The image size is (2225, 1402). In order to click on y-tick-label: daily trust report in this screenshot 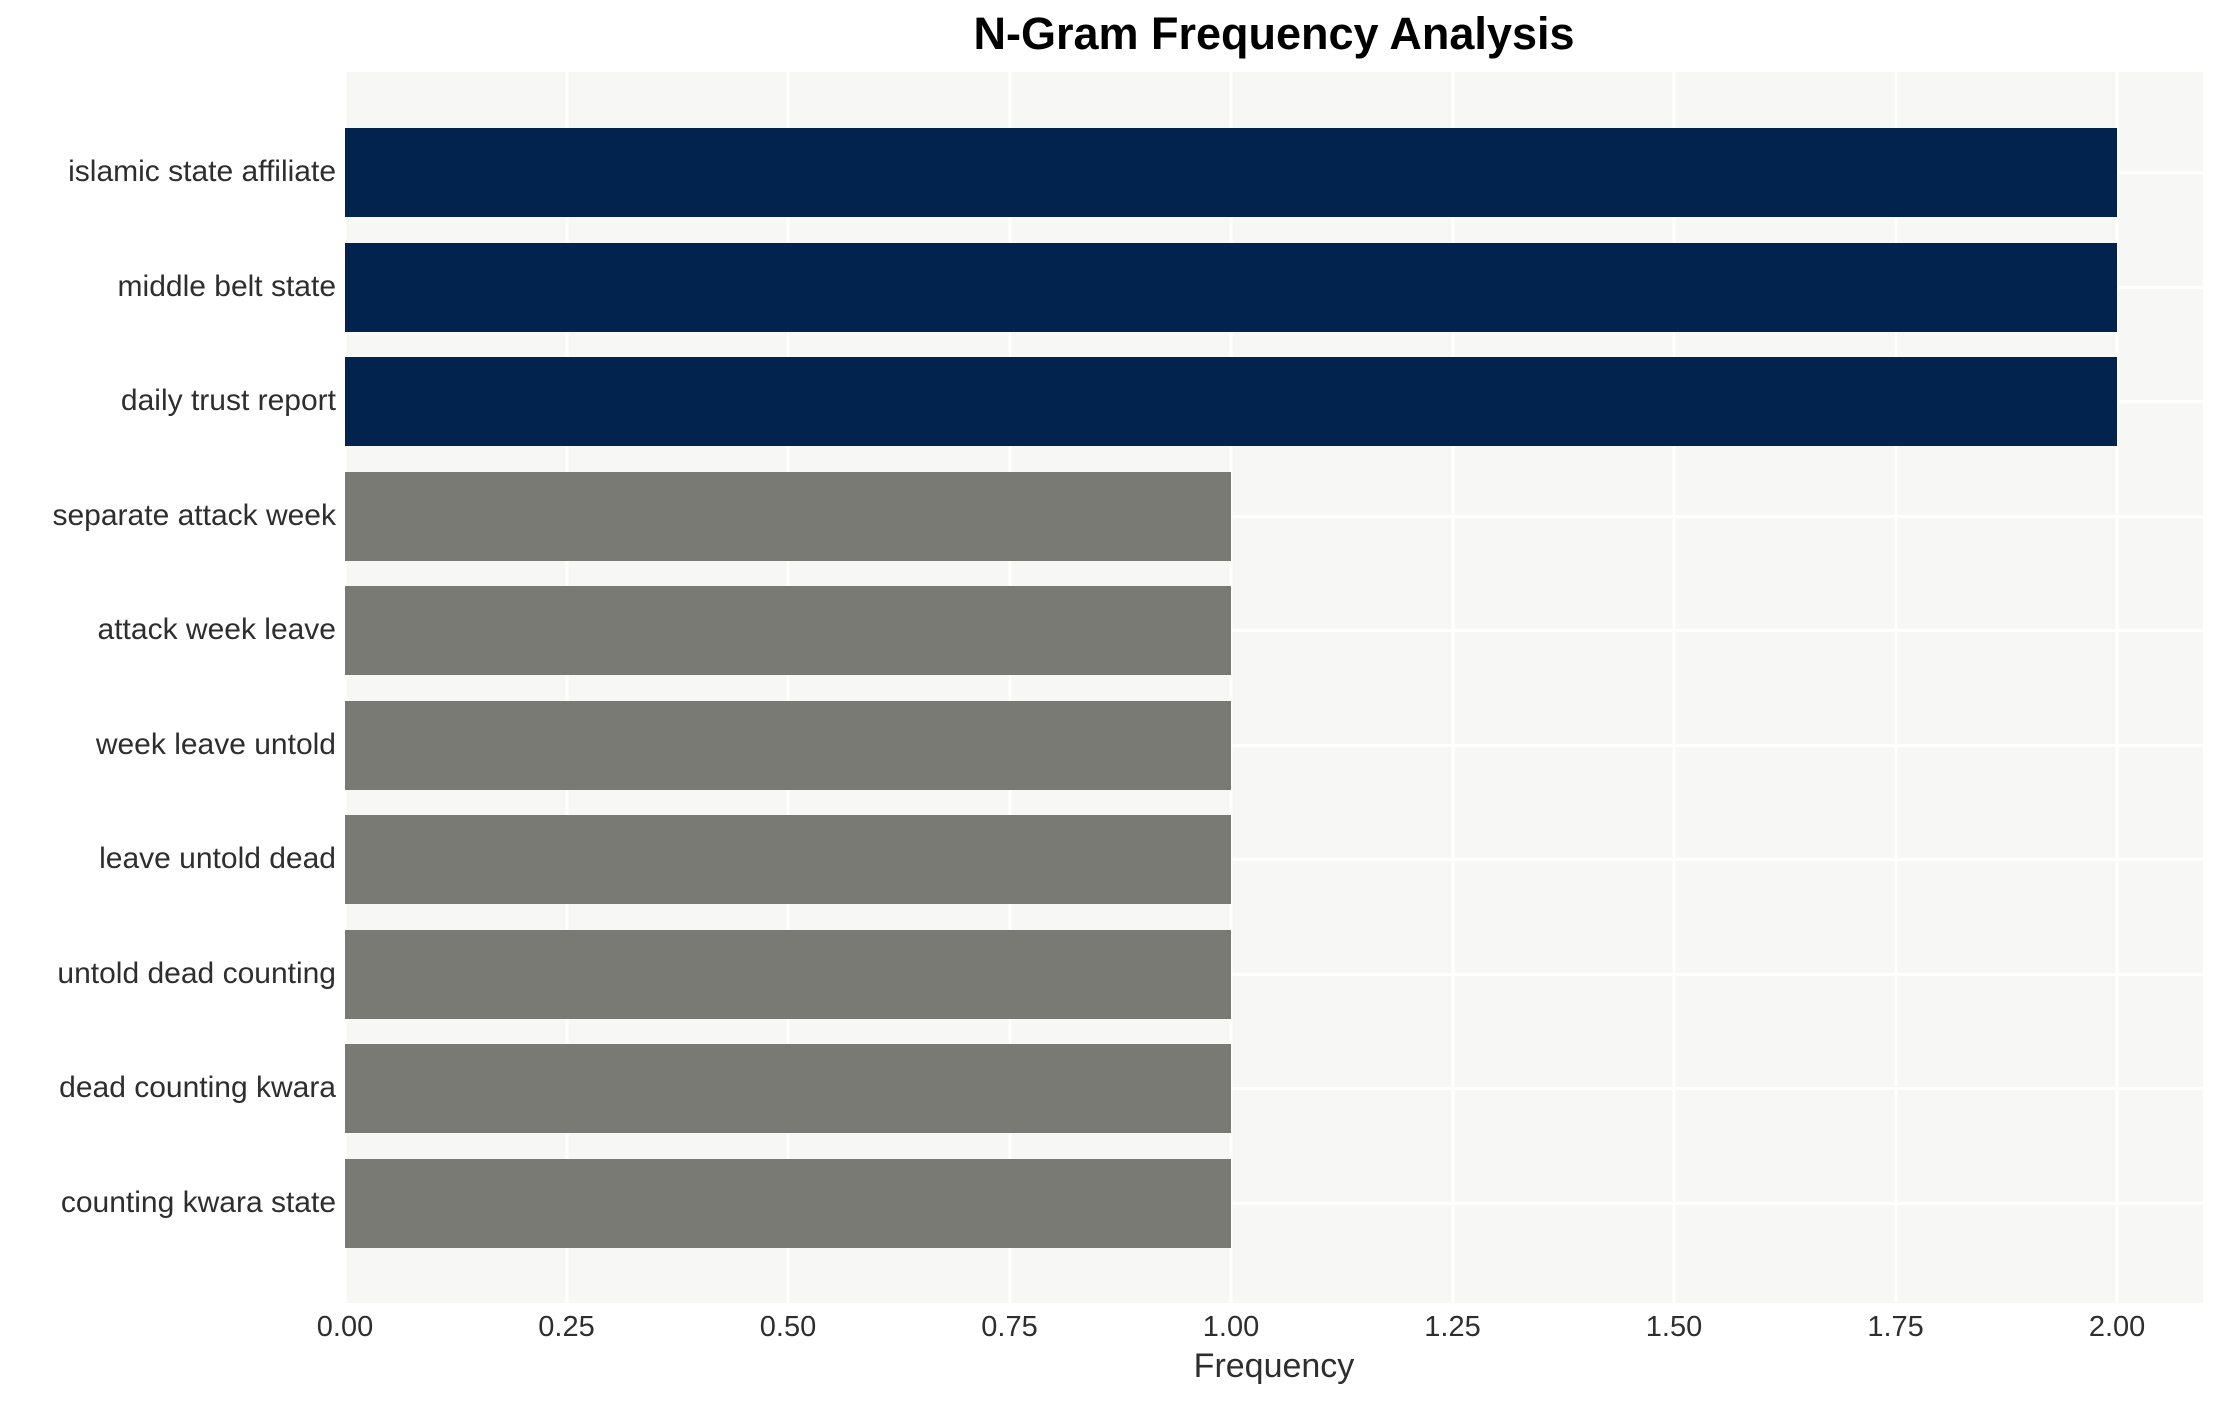, I will do `click(228, 400)`.